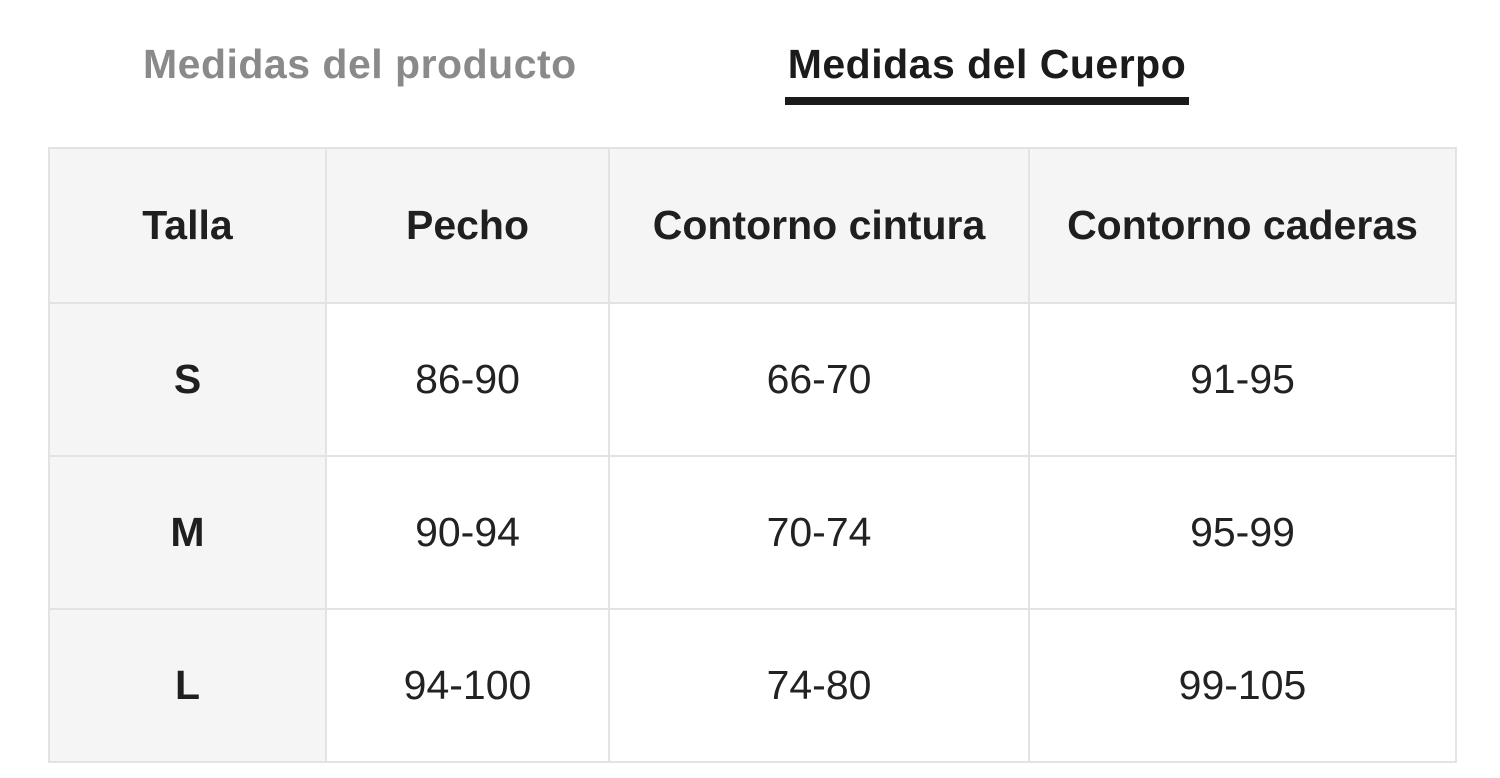 Image resolution: width=1500 pixels, height=778 pixels. Describe the element at coordinates (819, 380) in the screenshot. I see `value-s-cintura: 66-70` at that location.